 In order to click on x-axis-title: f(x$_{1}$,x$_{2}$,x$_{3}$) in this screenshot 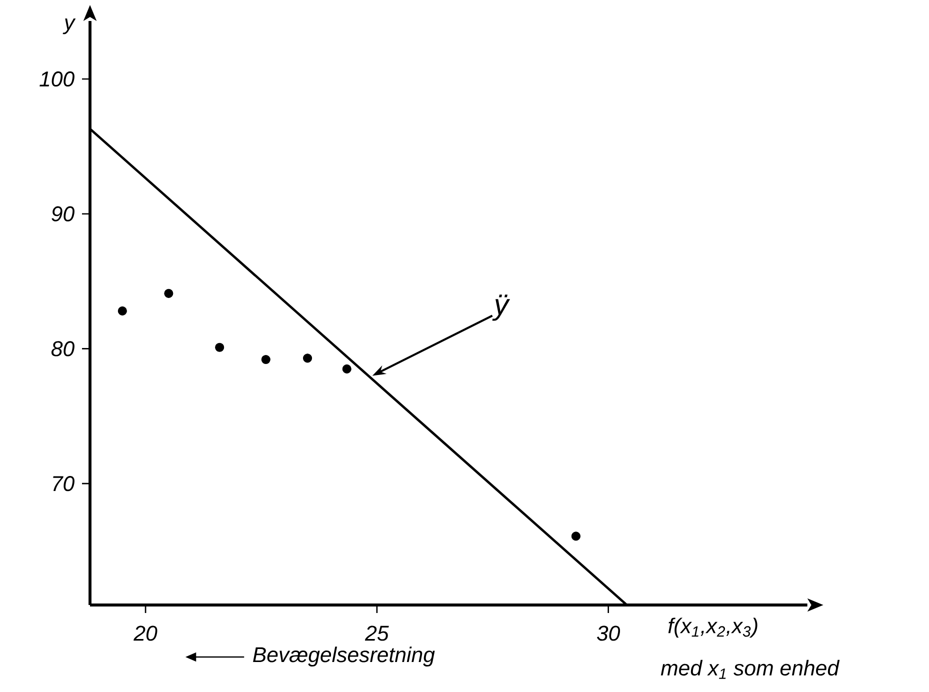, I will do `click(713, 628)`.